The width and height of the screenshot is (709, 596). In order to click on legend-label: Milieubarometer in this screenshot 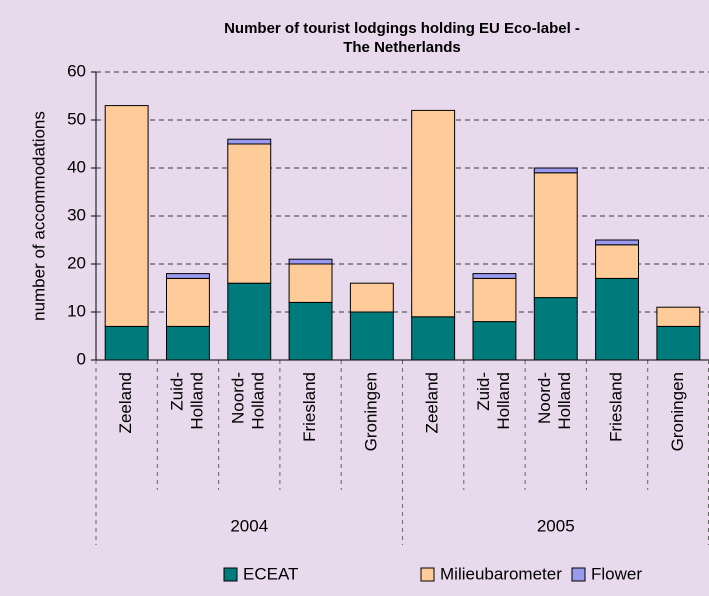, I will do `click(501, 573)`.